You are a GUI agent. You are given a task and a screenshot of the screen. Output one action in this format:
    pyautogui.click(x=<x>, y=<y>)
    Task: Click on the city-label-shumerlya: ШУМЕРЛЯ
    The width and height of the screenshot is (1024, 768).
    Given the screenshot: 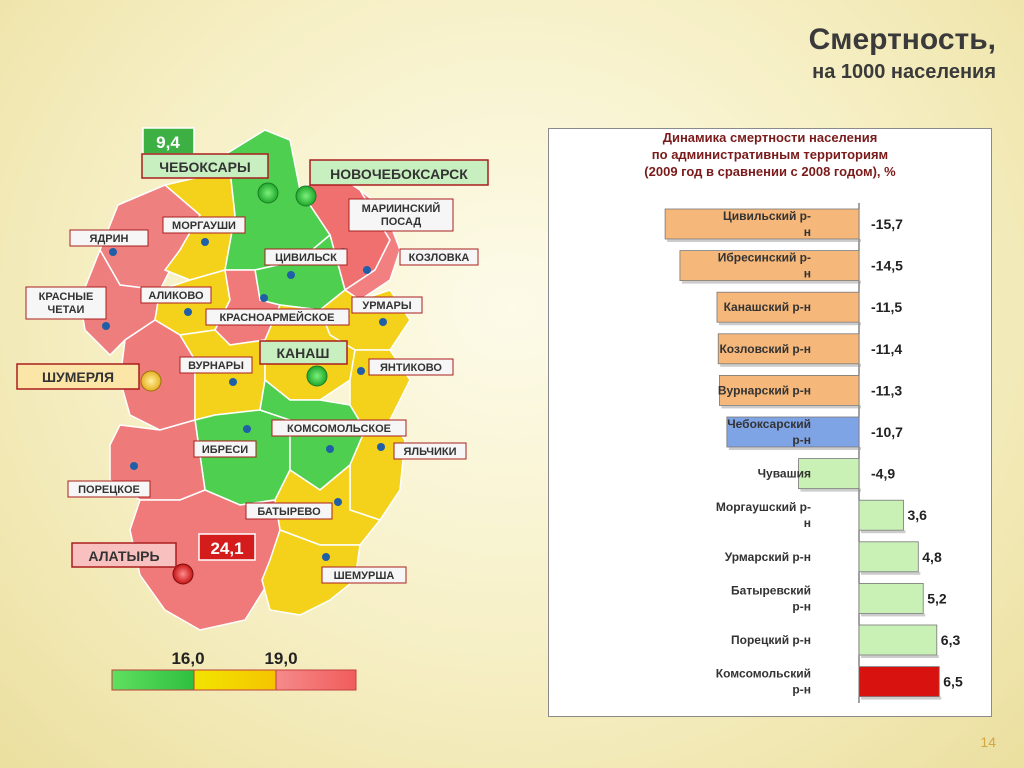 What is the action you would take?
    pyautogui.click(x=78, y=376)
    